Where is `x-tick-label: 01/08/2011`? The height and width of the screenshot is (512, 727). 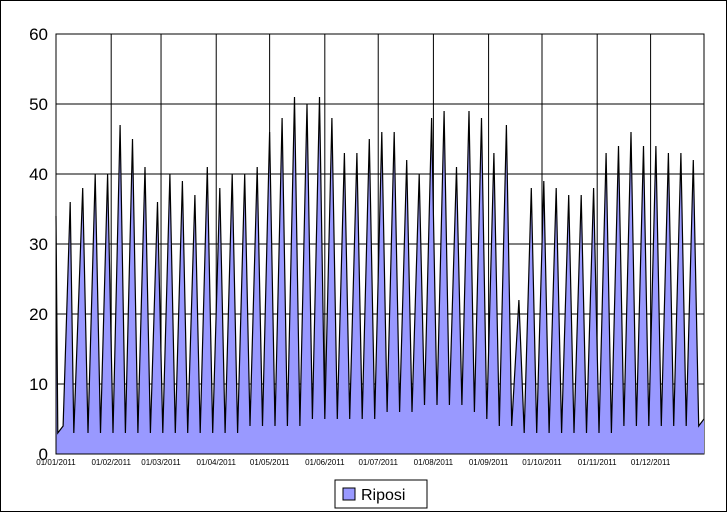
x-tick-label: 01/08/2011 is located at coordinates (434, 462).